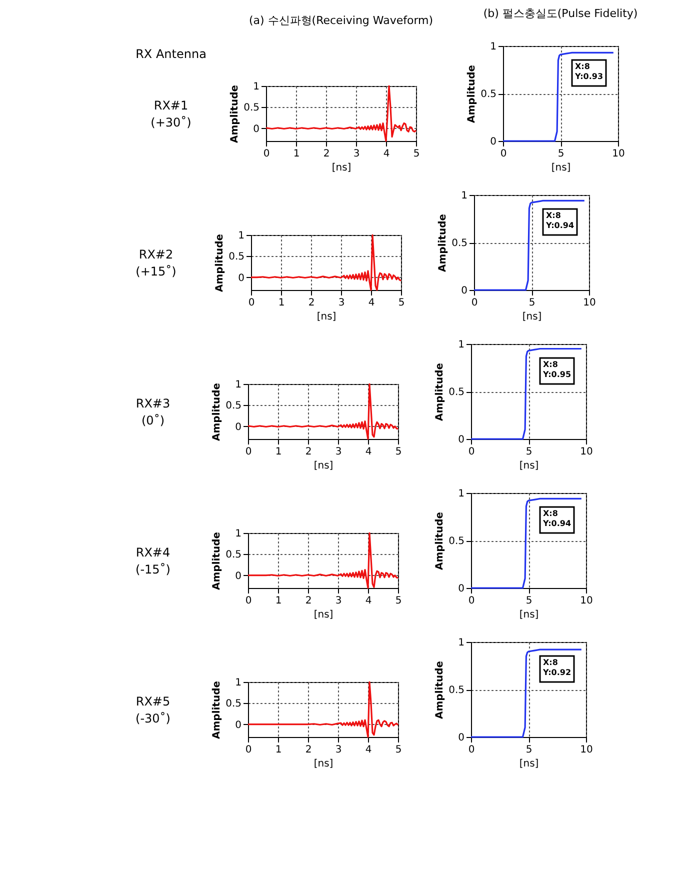 The width and height of the screenshot is (681, 871). Describe the element at coordinates (171, 54) in the screenshot. I see `text: RX Antenna` at that location.